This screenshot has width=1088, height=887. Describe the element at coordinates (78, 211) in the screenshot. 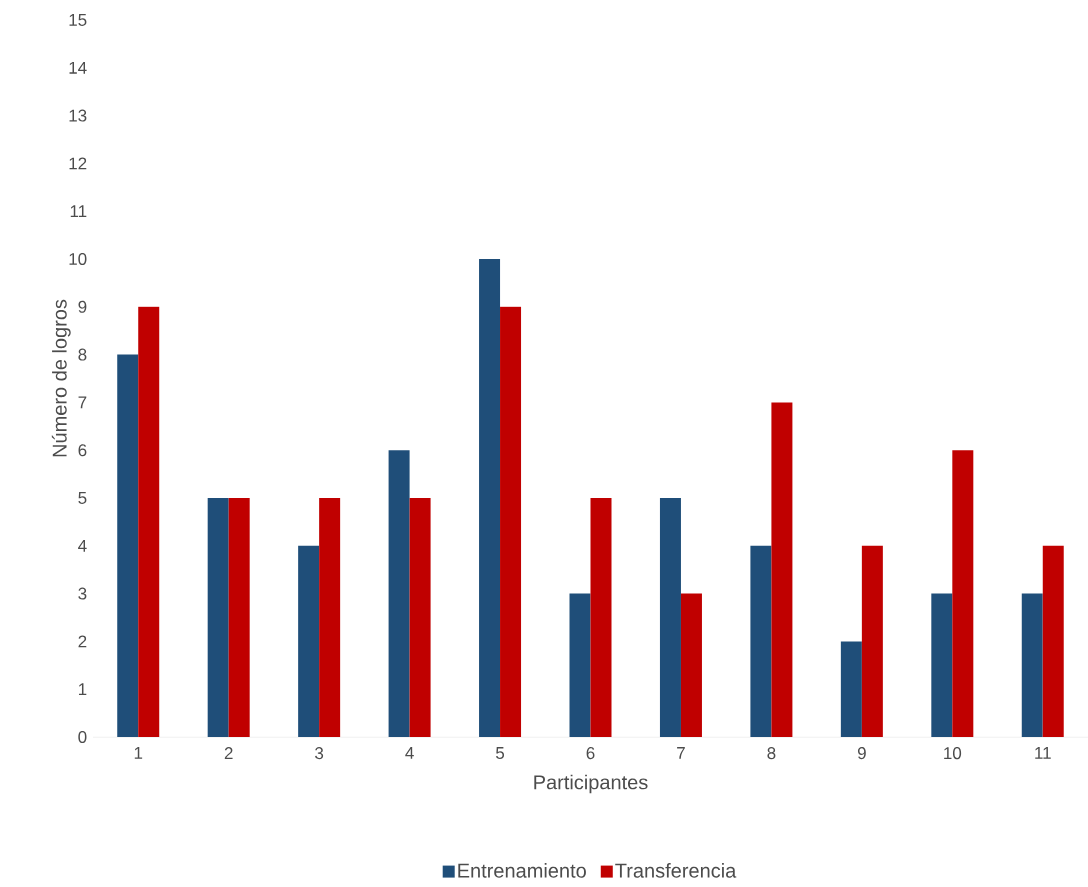

I see `y-tick-label: 11` at that location.